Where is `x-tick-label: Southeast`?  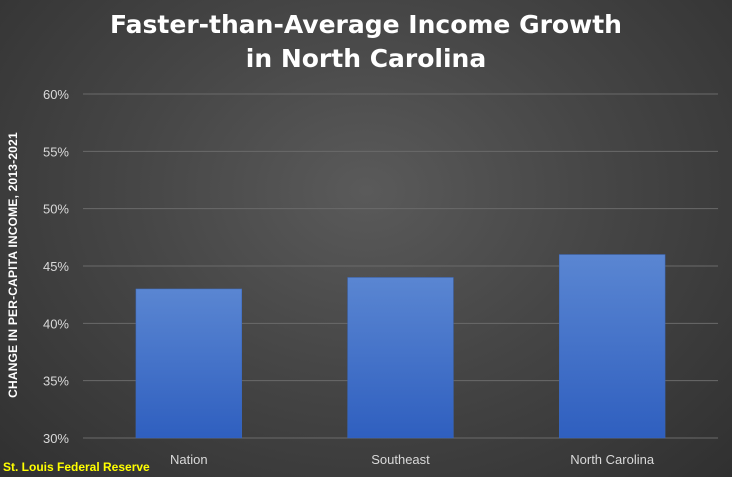 x-tick-label: Southeast is located at coordinates (400, 459).